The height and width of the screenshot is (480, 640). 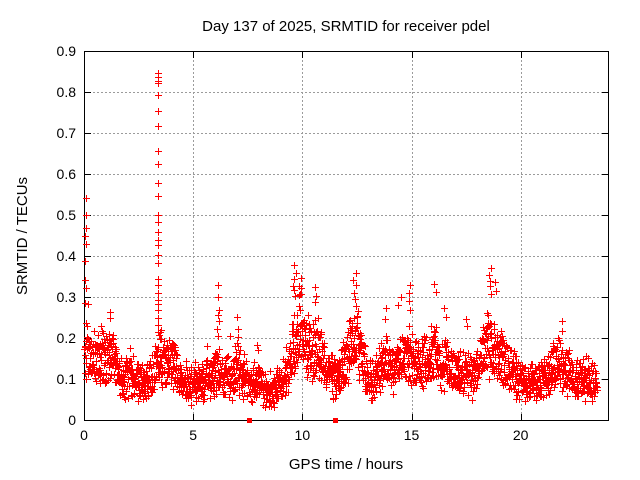 What do you see at coordinates (72, 420) in the screenshot?
I see `y-tick-label: 0` at bounding box center [72, 420].